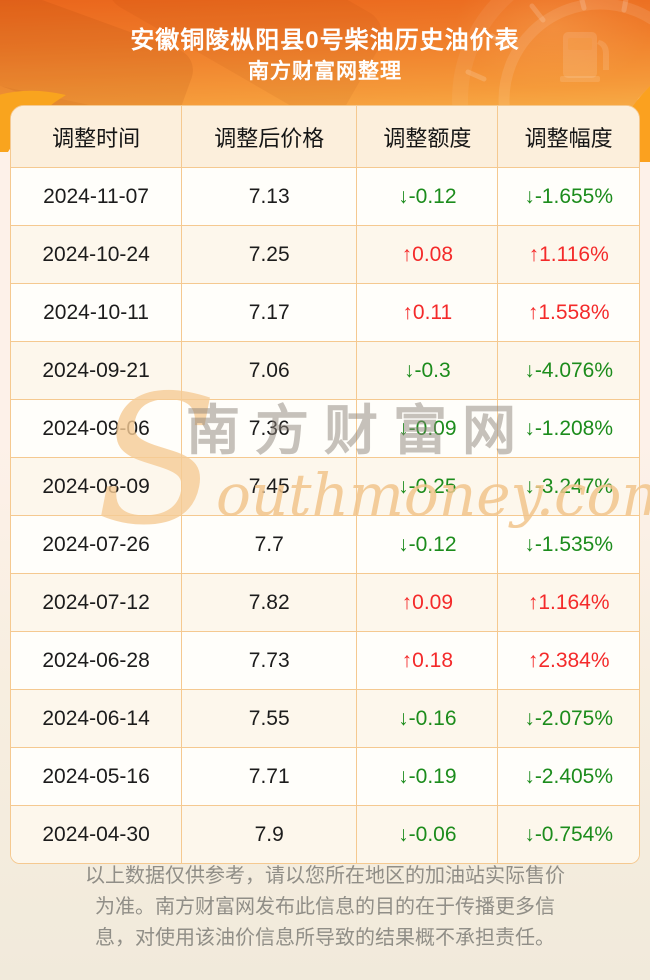 This screenshot has height=980, width=650. Describe the element at coordinates (270, 661) in the screenshot. I see `cell-price-after: 7.73` at that location.